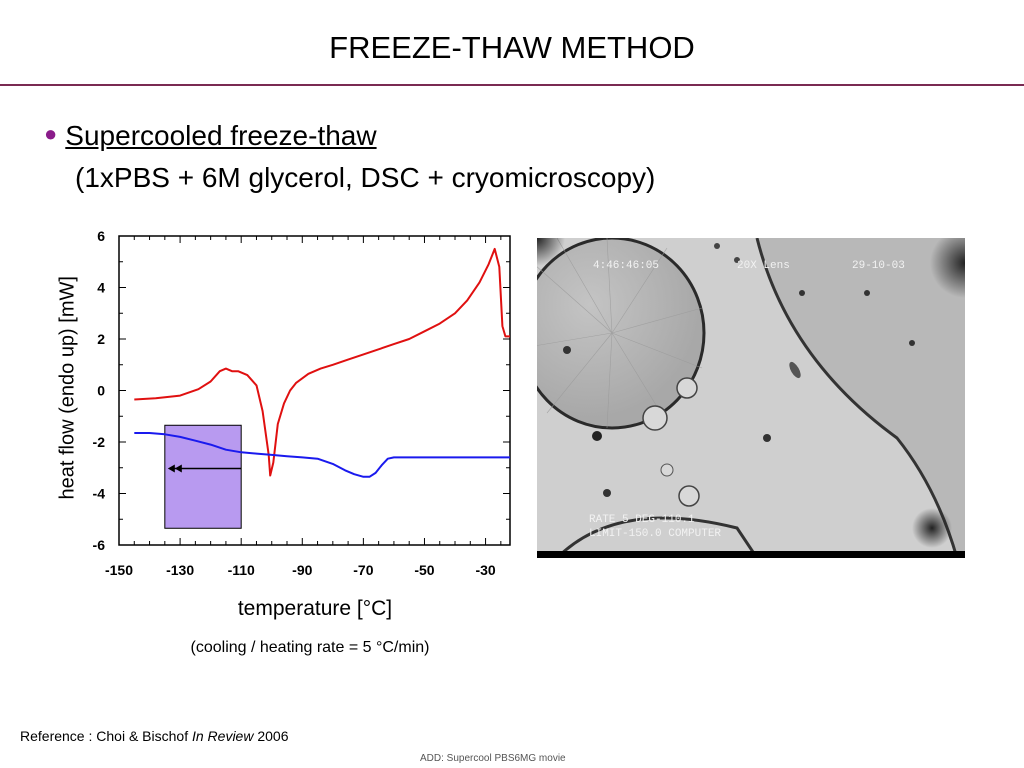  What do you see at coordinates (878, 266) in the screenshot?
I see `micro-date-overlay: 29-10-03` at bounding box center [878, 266].